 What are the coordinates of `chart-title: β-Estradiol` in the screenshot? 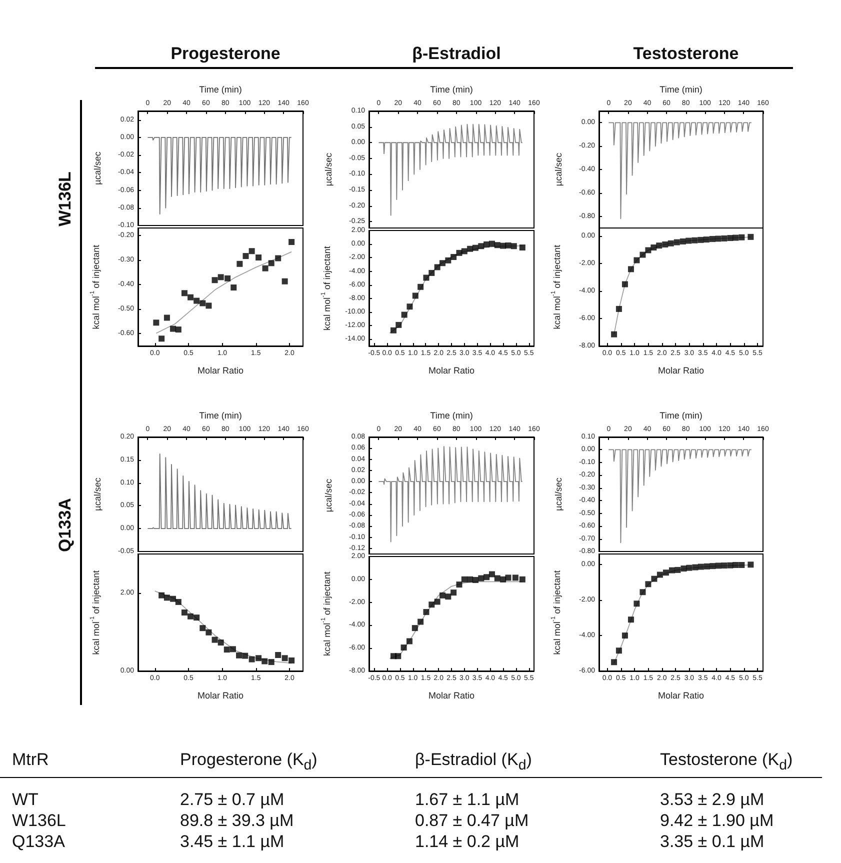 It's located at (456, 53).